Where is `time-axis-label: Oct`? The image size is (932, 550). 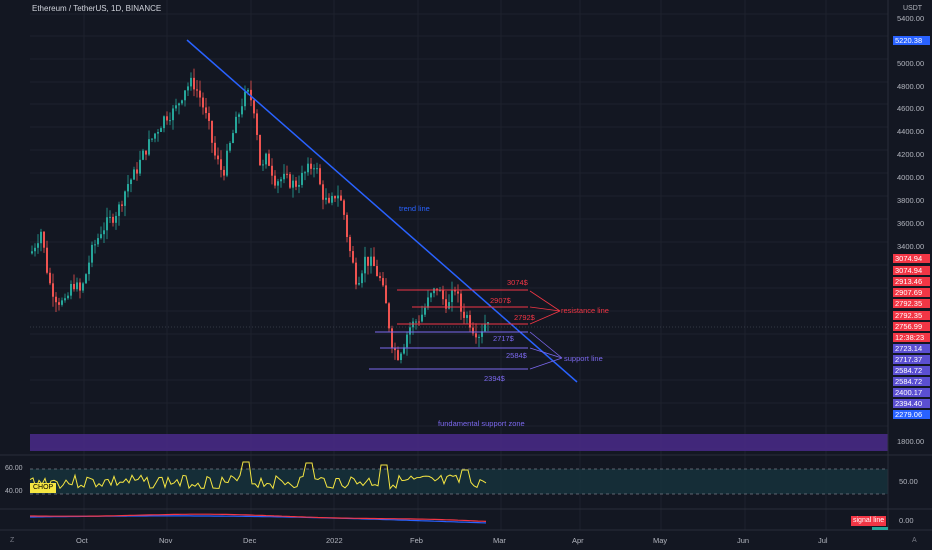
time-axis-label: Oct is located at coordinates (82, 540).